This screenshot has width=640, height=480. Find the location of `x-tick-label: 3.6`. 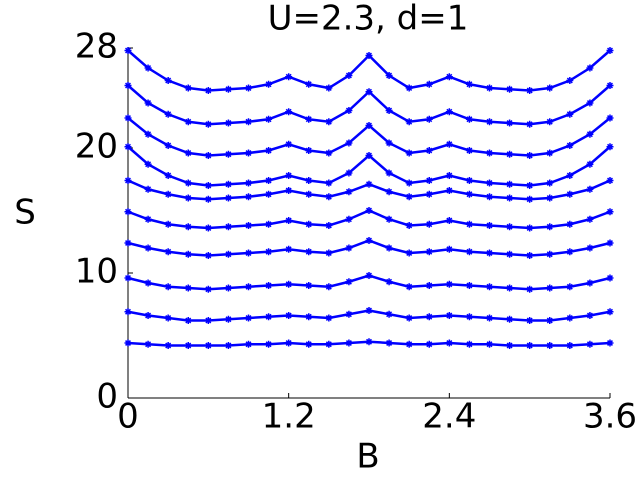

x-tick-label: 3.6 is located at coordinates (610, 417).